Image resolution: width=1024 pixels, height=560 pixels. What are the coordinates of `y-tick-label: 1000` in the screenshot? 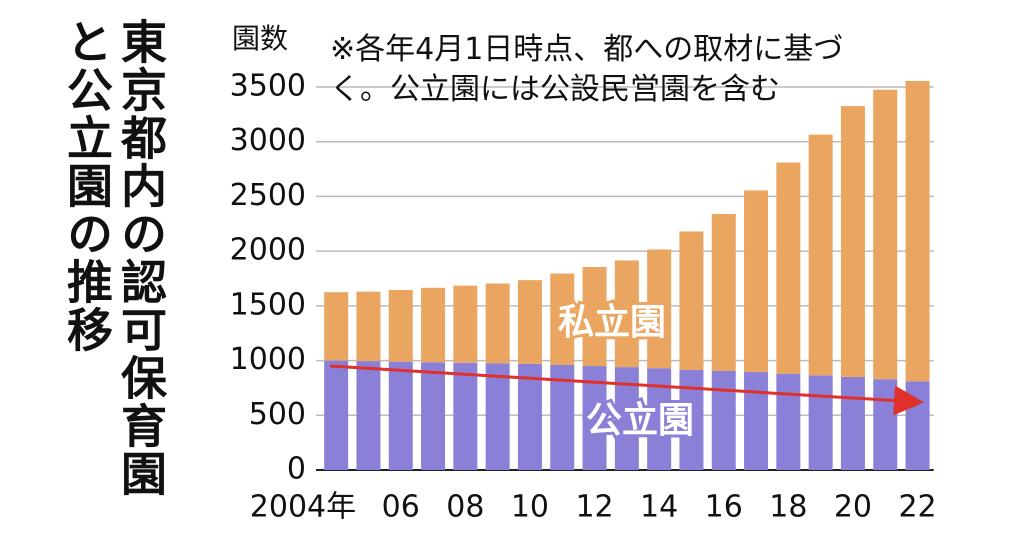 It's located at (268, 359).